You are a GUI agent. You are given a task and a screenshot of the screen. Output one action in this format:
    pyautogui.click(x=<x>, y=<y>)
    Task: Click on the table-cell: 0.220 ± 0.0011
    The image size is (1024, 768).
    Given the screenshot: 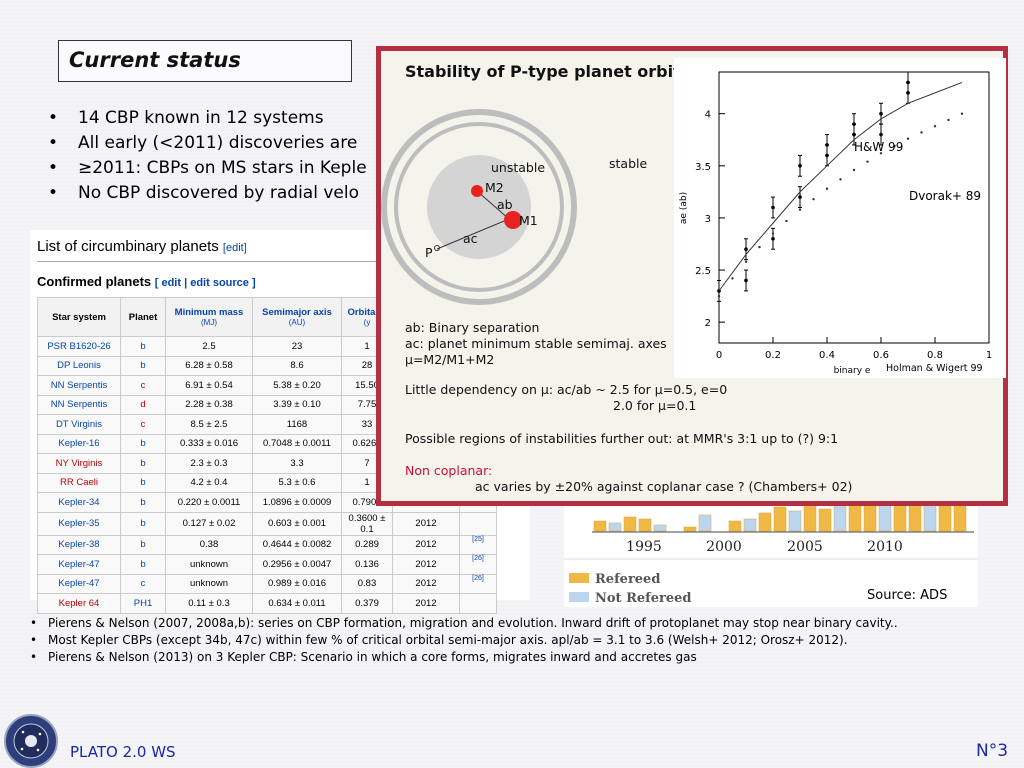 What is the action you would take?
    pyautogui.click(x=209, y=502)
    